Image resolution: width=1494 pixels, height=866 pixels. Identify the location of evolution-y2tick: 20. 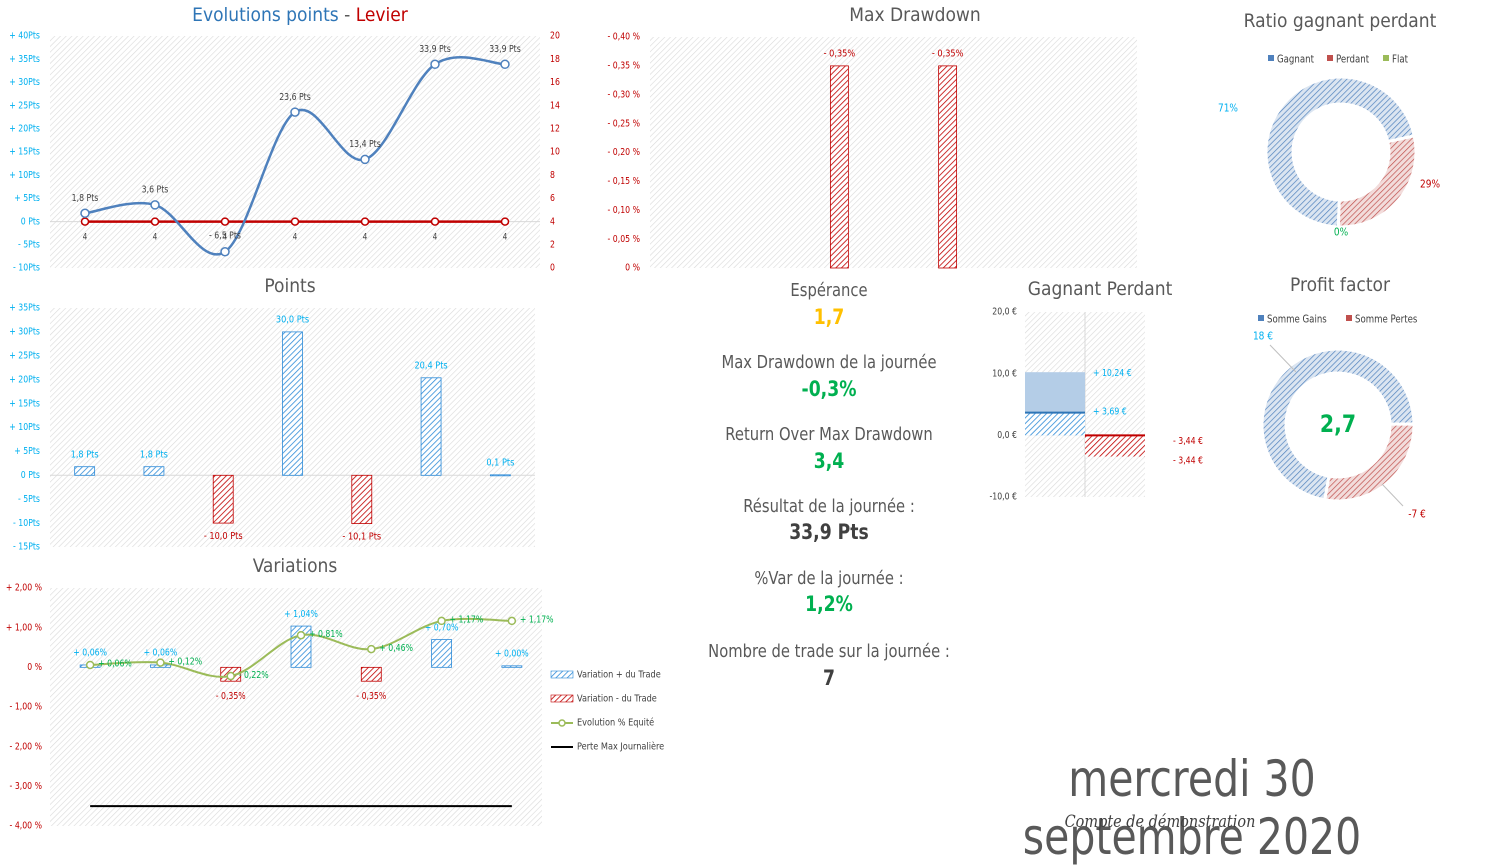
(555, 36).